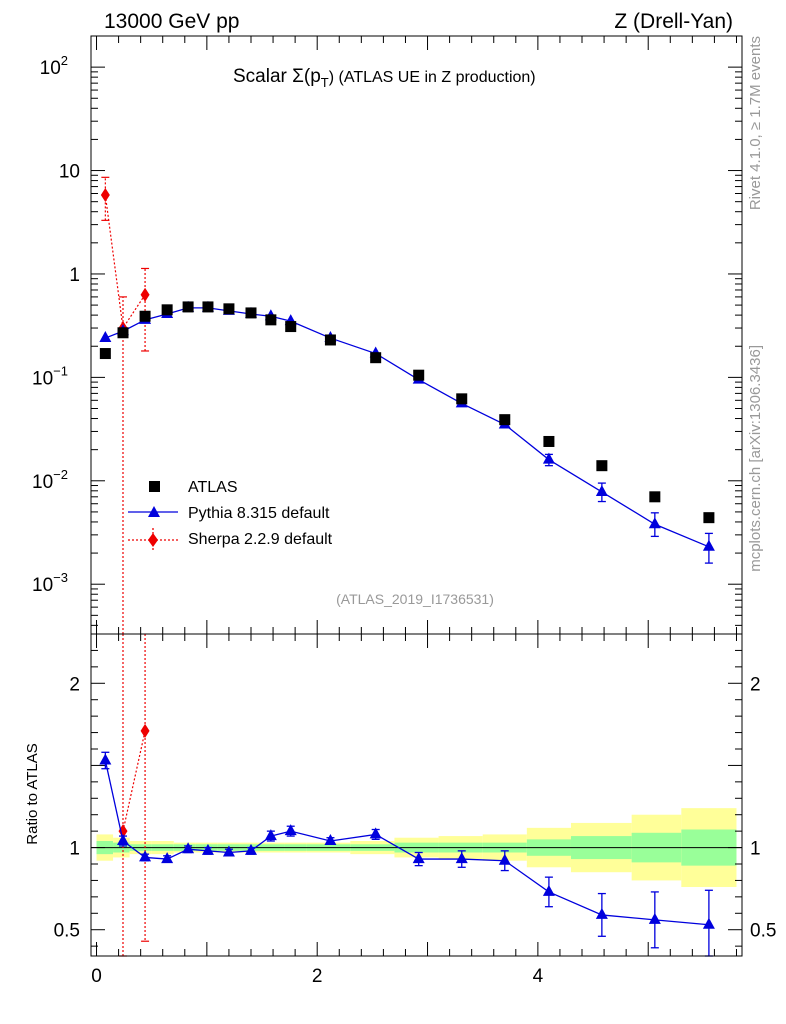  Describe the element at coordinates (259, 513) in the screenshot. I see `legend-pythia-label: Pythia 8.315 default` at that location.